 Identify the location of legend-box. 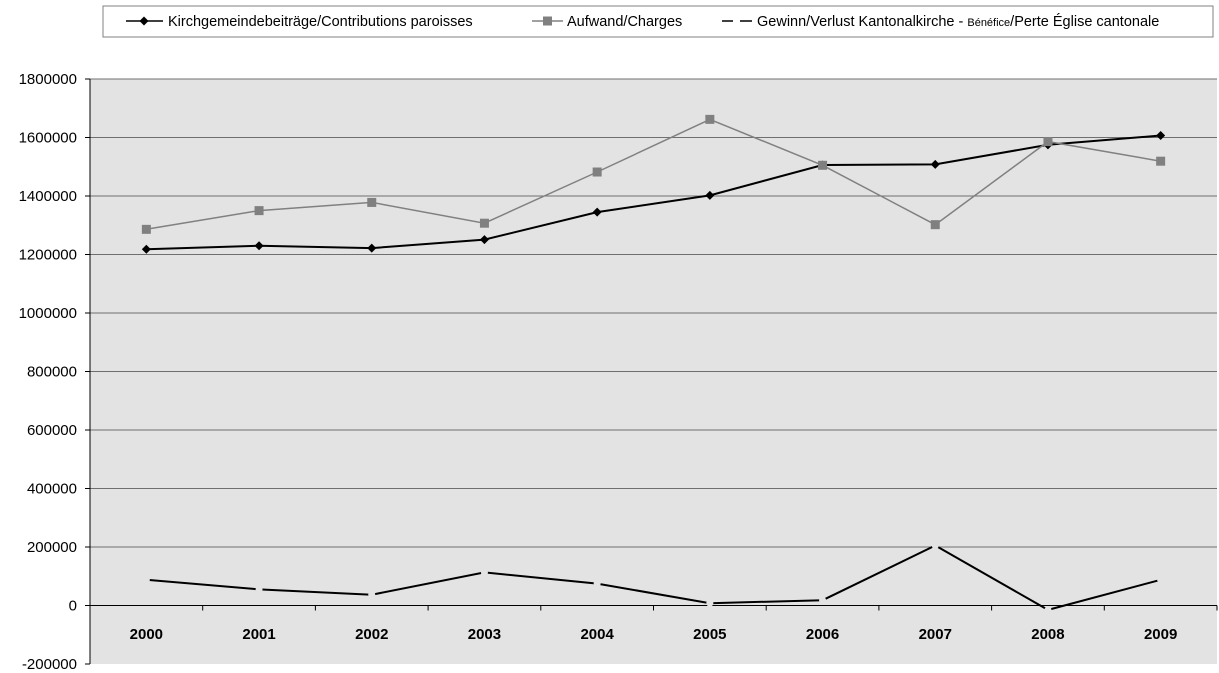
(658, 21).